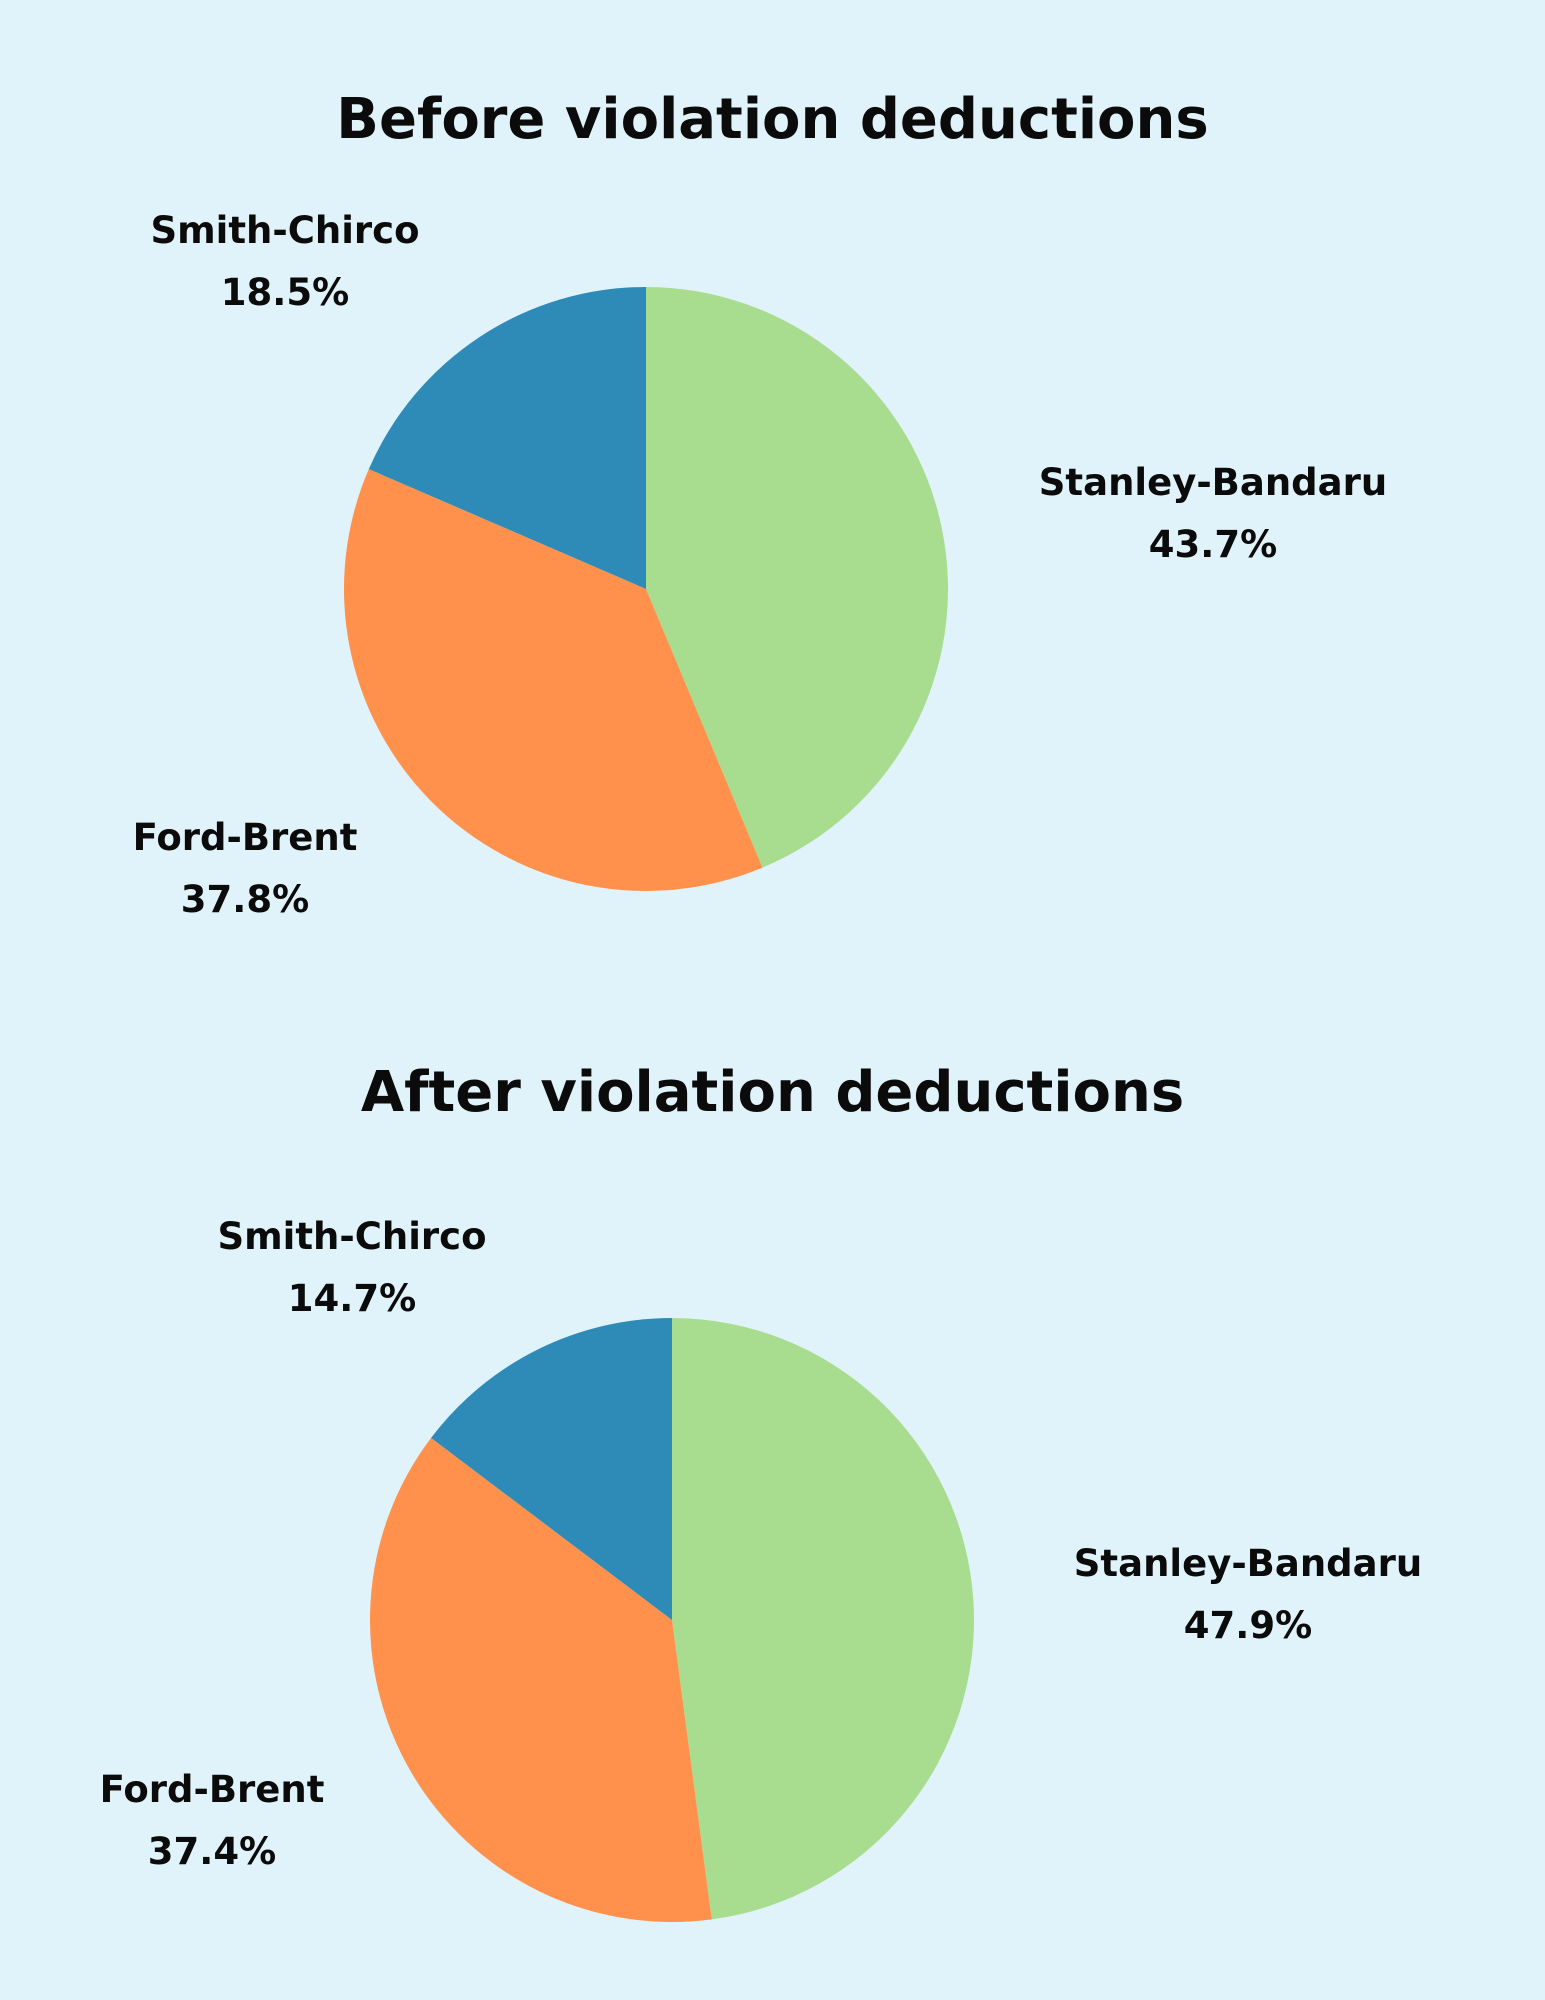  I want to click on label-ford-brent-after: Ford-Brent 37.4%, so click(212, 1821).